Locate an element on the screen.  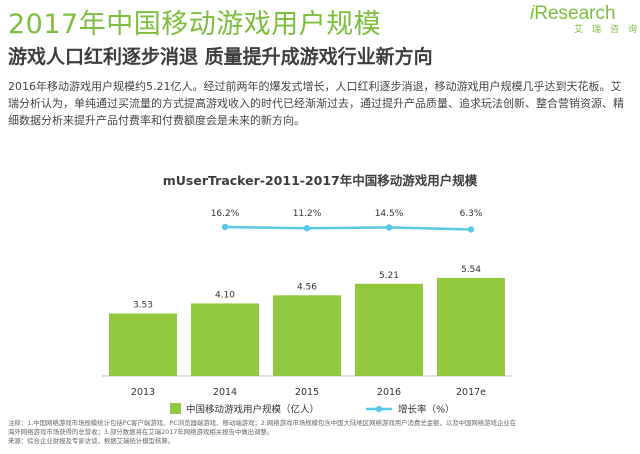
footnote-line: 来源：综合企业财报及专家访谈，根据艾瑞统计模型核算。 is located at coordinates (91, 441).